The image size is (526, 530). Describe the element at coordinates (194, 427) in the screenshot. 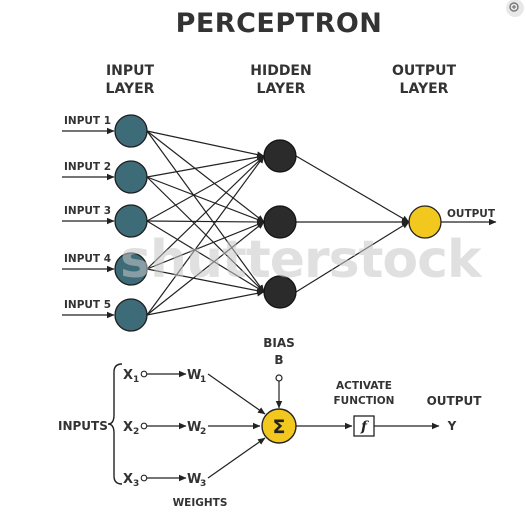

I see `w2-label: W` at that location.